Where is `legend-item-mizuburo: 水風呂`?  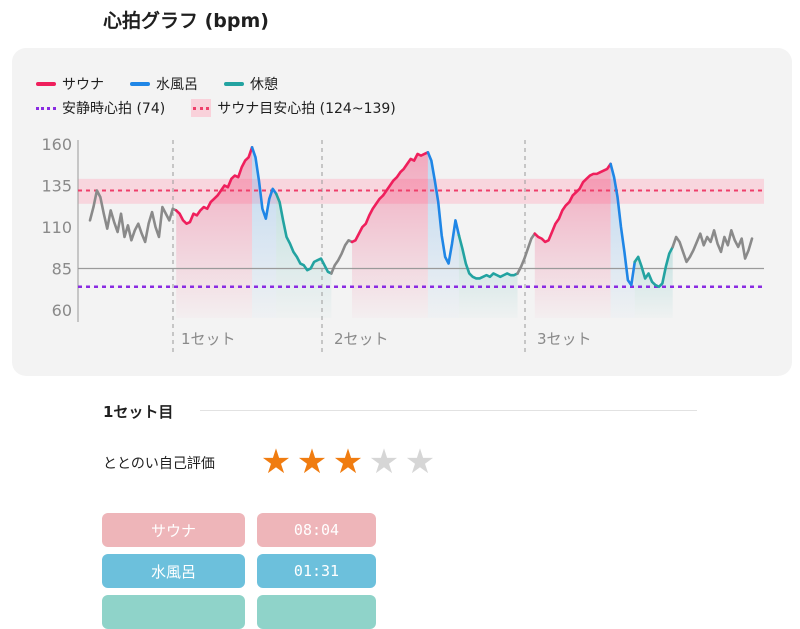
legend-item-mizuburo: 水風呂 is located at coordinates (164, 84).